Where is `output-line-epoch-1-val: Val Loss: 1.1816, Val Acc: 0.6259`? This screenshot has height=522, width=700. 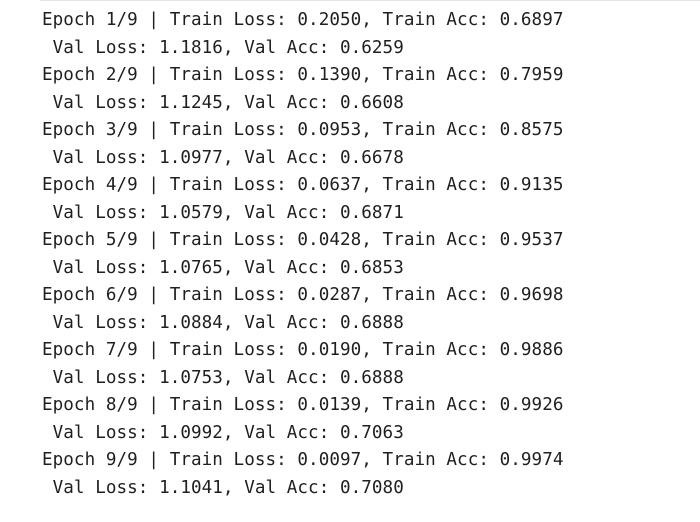
output-line-epoch-1-val: Val Loss: 1.1816, Val Acc: 0.6259 is located at coordinates (223, 47).